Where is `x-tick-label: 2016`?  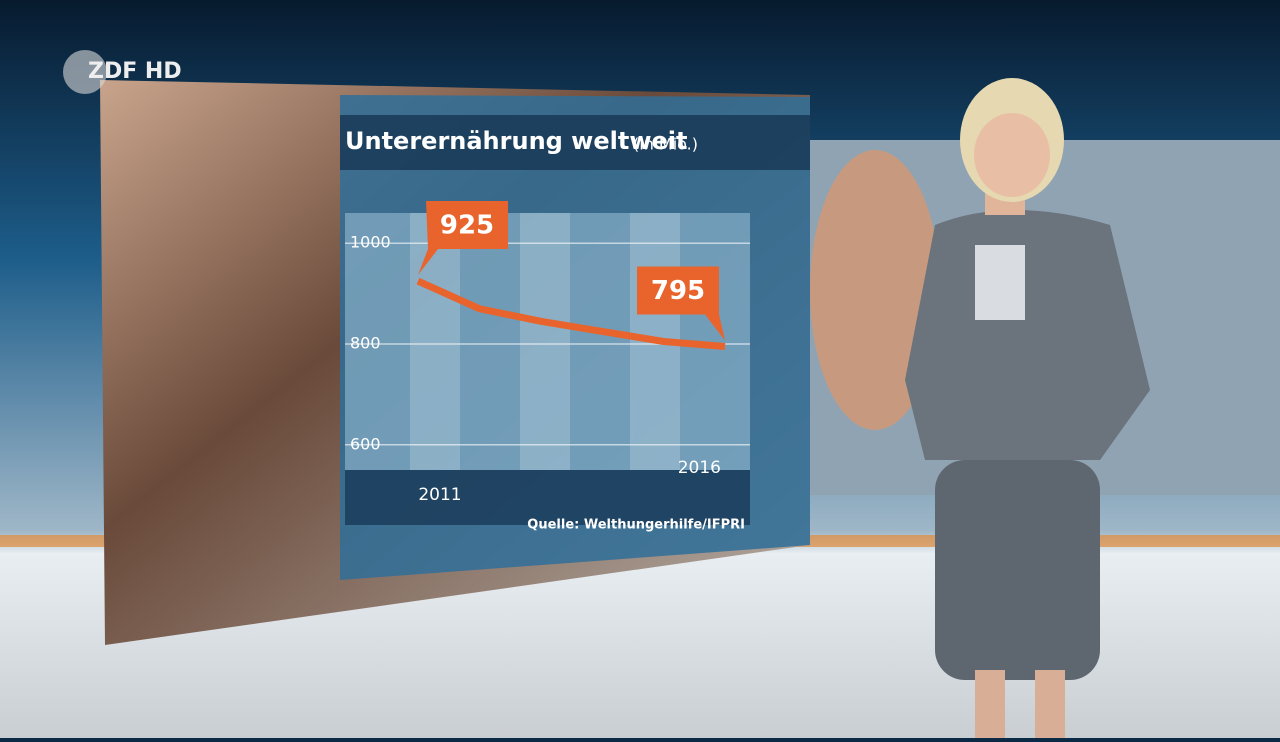 x-tick-label: 2016 is located at coordinates (699, 468).